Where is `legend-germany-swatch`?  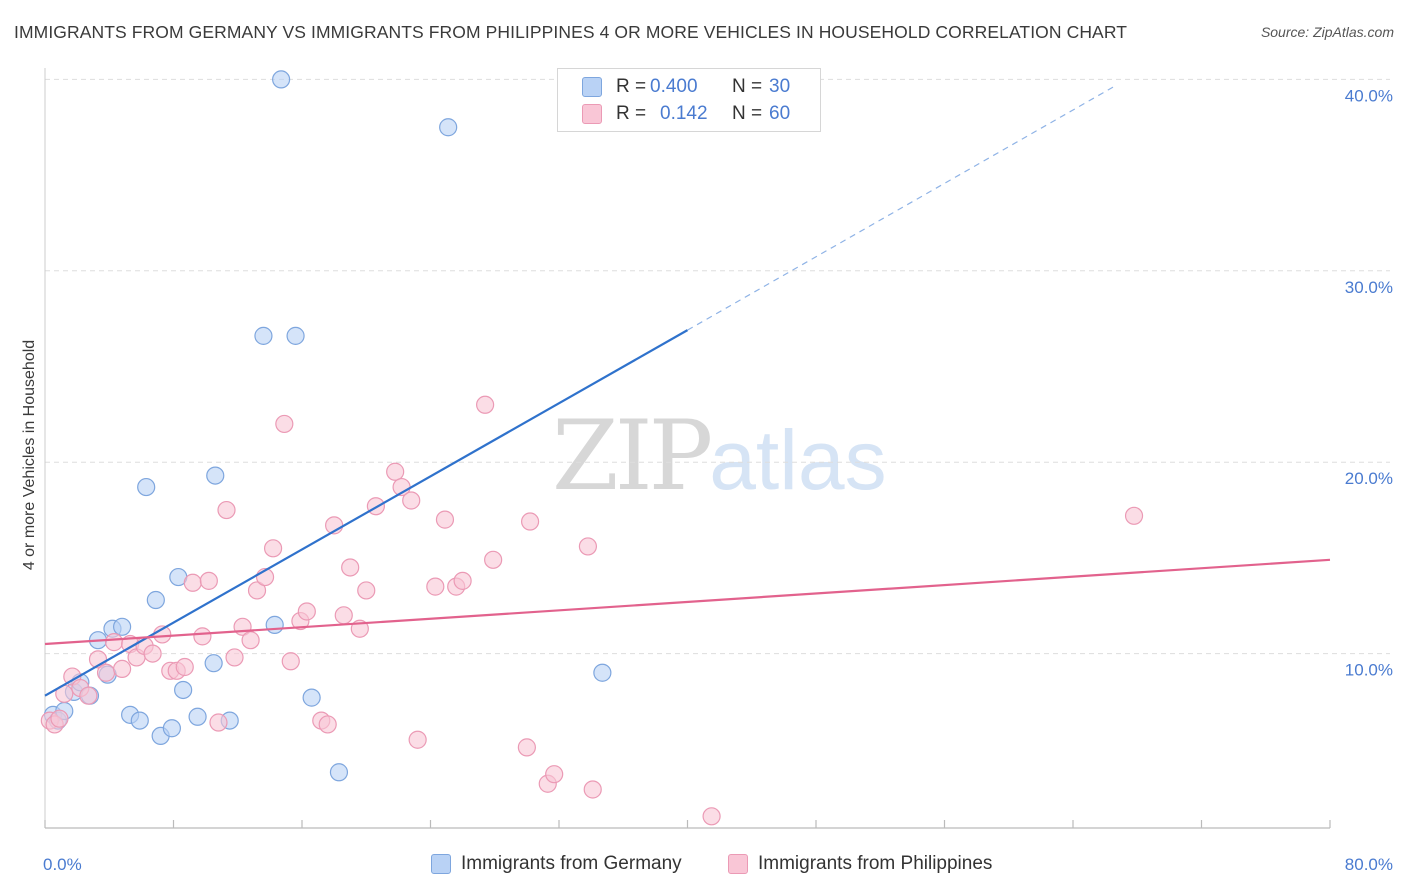
legend-germany-swatch is located at coordinates (441, 864).